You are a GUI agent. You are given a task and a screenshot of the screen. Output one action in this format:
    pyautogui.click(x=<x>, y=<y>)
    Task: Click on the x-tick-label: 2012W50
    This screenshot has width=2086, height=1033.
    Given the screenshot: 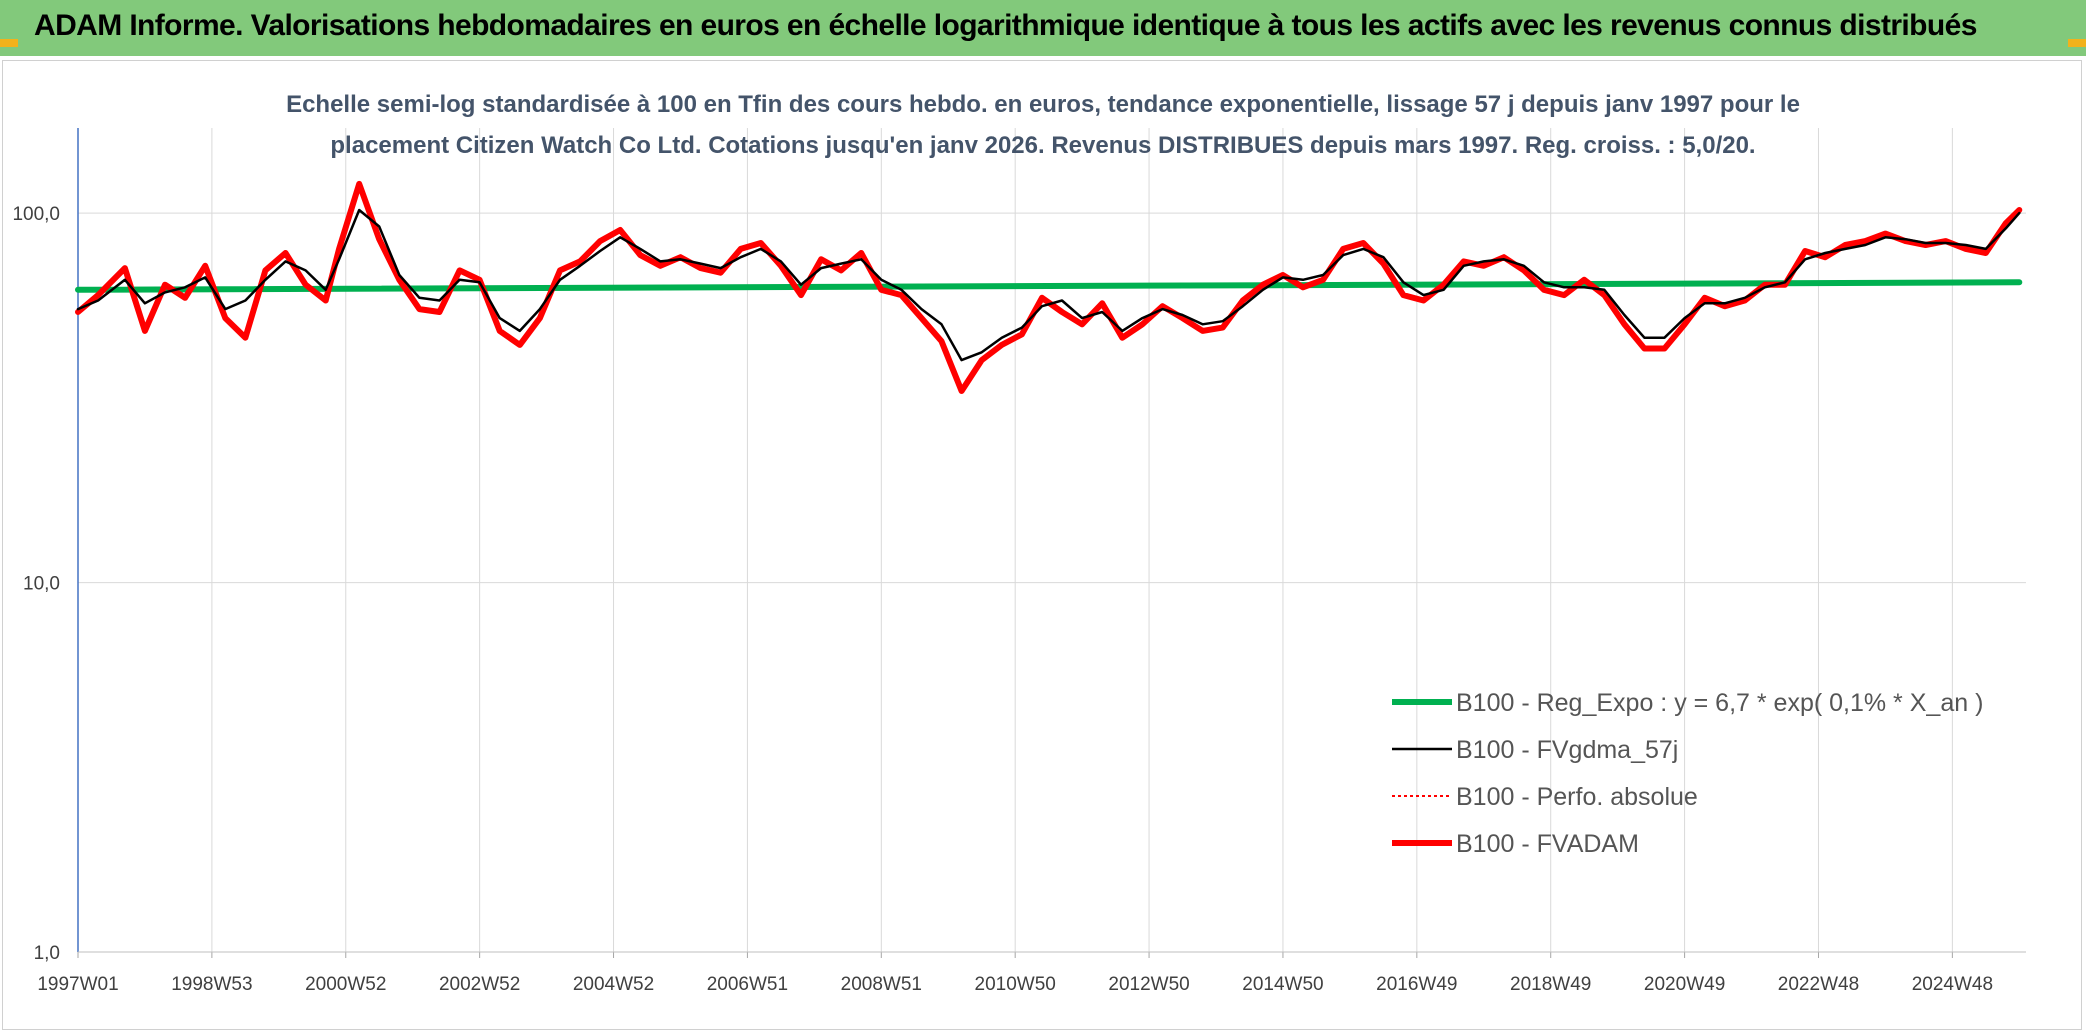 What is the action you would take?
    pyautogui.click(x=1148, y=984)
    